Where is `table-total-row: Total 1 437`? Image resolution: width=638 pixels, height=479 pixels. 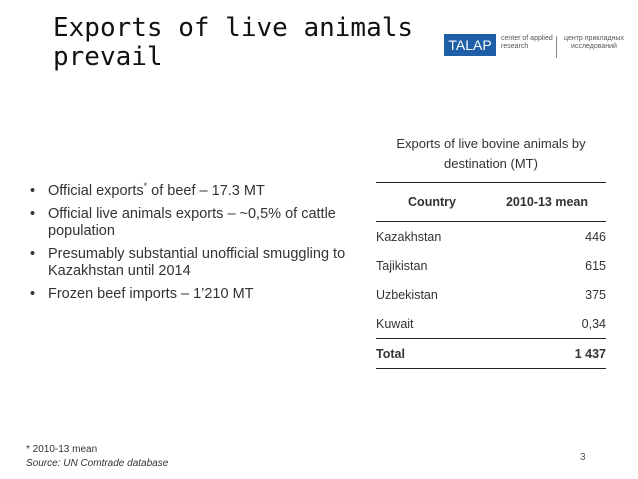 table-total-row: Total 1 437 is located at coordinates (491, 353).